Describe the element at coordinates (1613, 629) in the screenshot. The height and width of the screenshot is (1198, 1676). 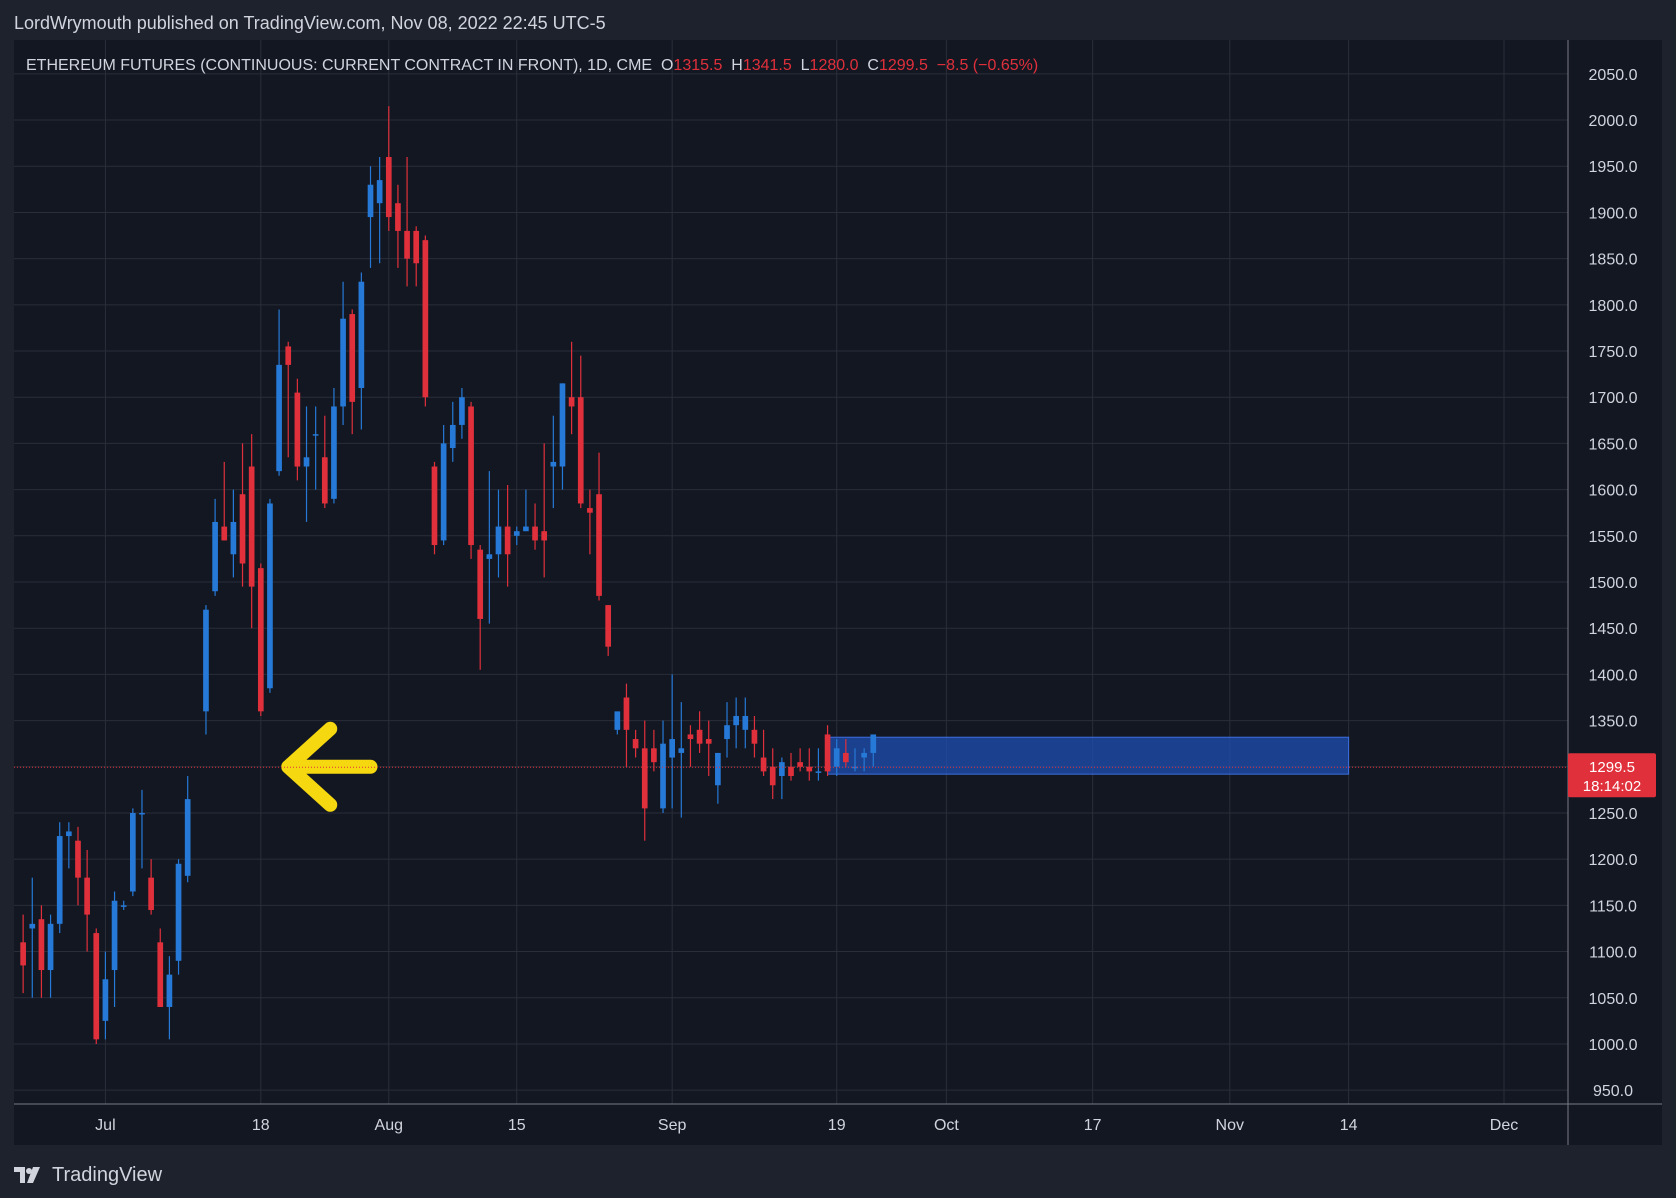
I see `price-tick-label: 1450.0` at that location.